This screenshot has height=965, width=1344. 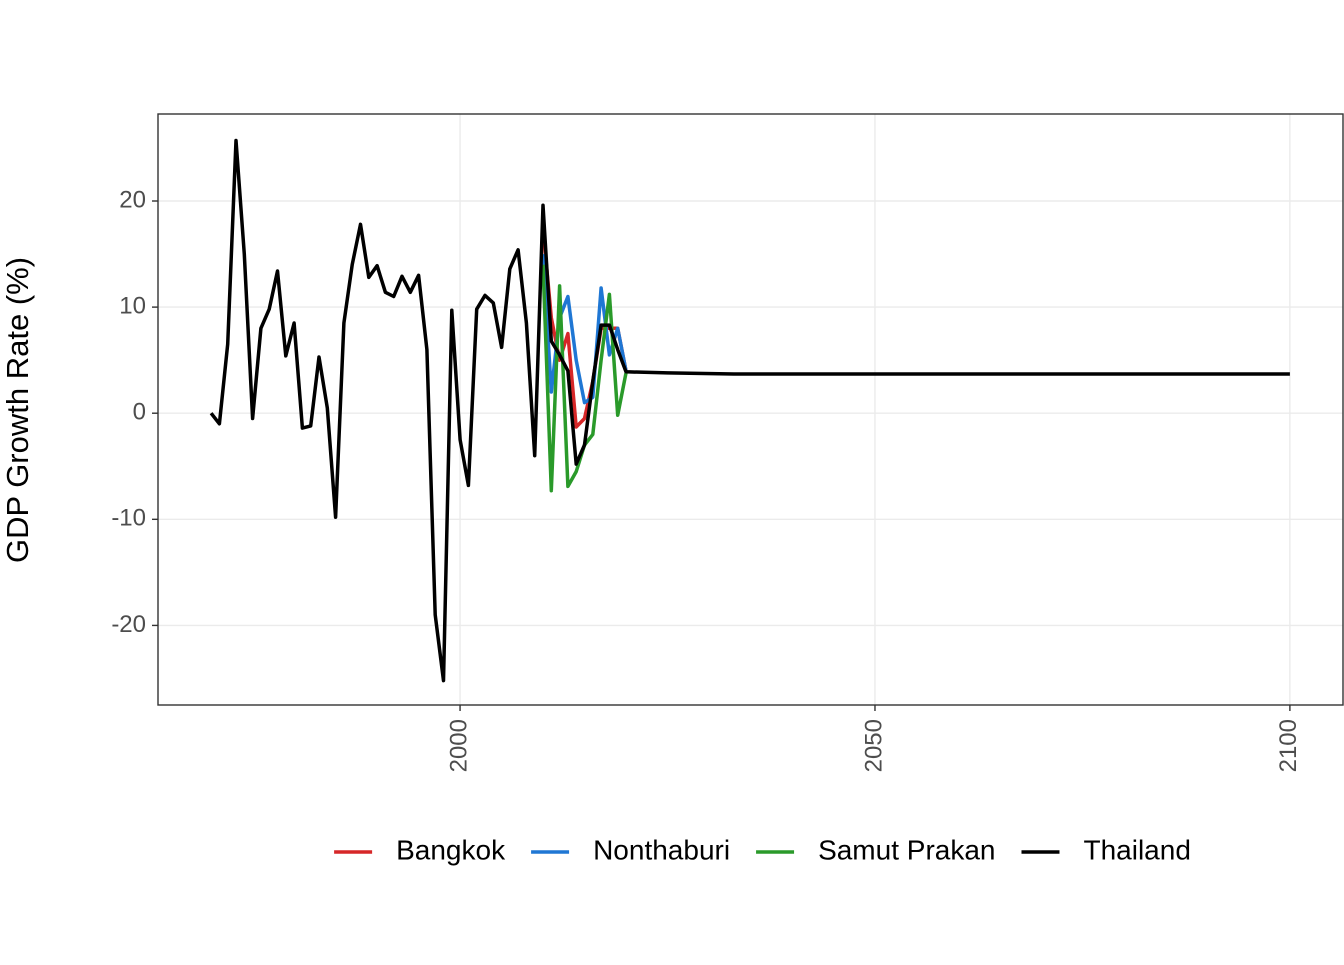 I want to click on y-tick-label: 10, so click(x=132, y=305).